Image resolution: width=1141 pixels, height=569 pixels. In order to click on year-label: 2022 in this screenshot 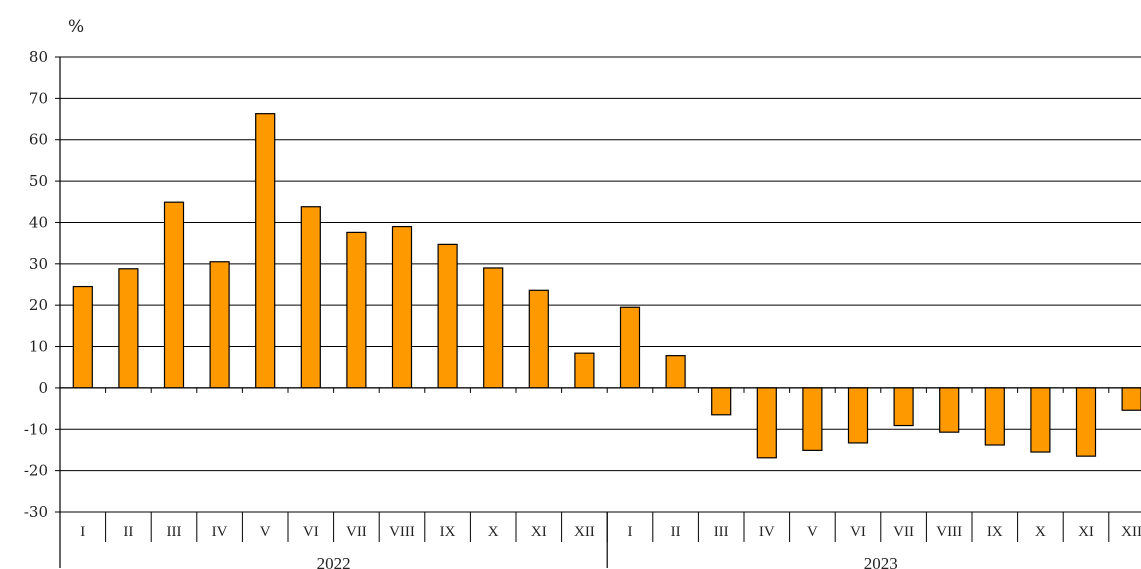, I will do `click(334, 561)`.